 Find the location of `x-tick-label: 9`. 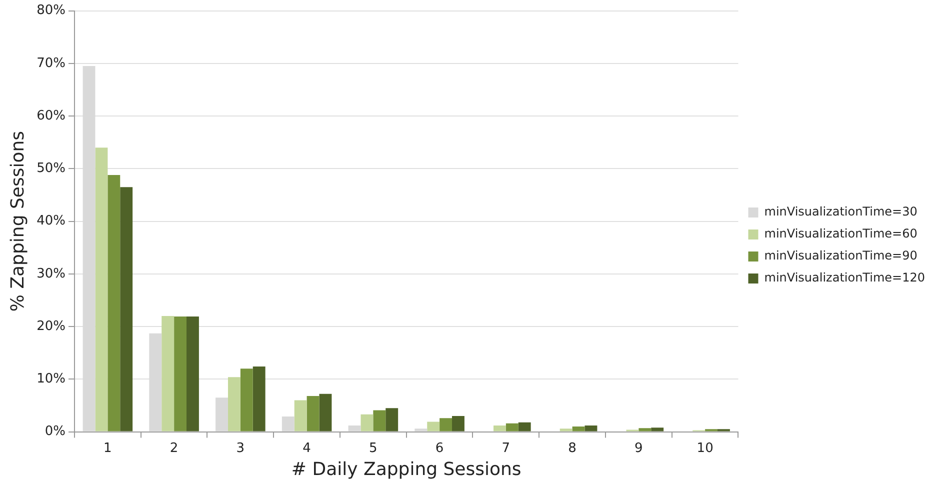

x-tick-label: 9 is located at coordinates (638, 448).